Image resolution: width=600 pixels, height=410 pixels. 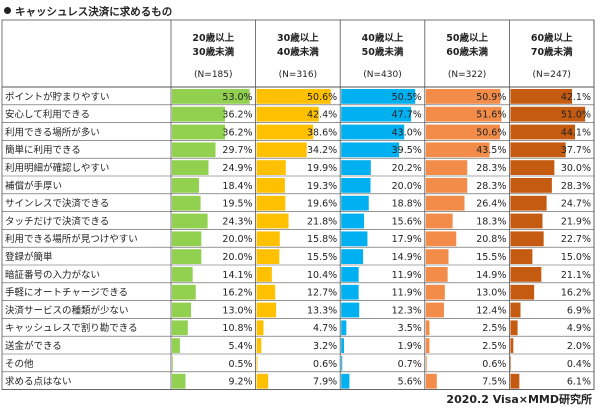 What do you see at coordinates (237, 221) in the screenshot?
I see `value-label: 24.3%` at bounding box center [237, 221].